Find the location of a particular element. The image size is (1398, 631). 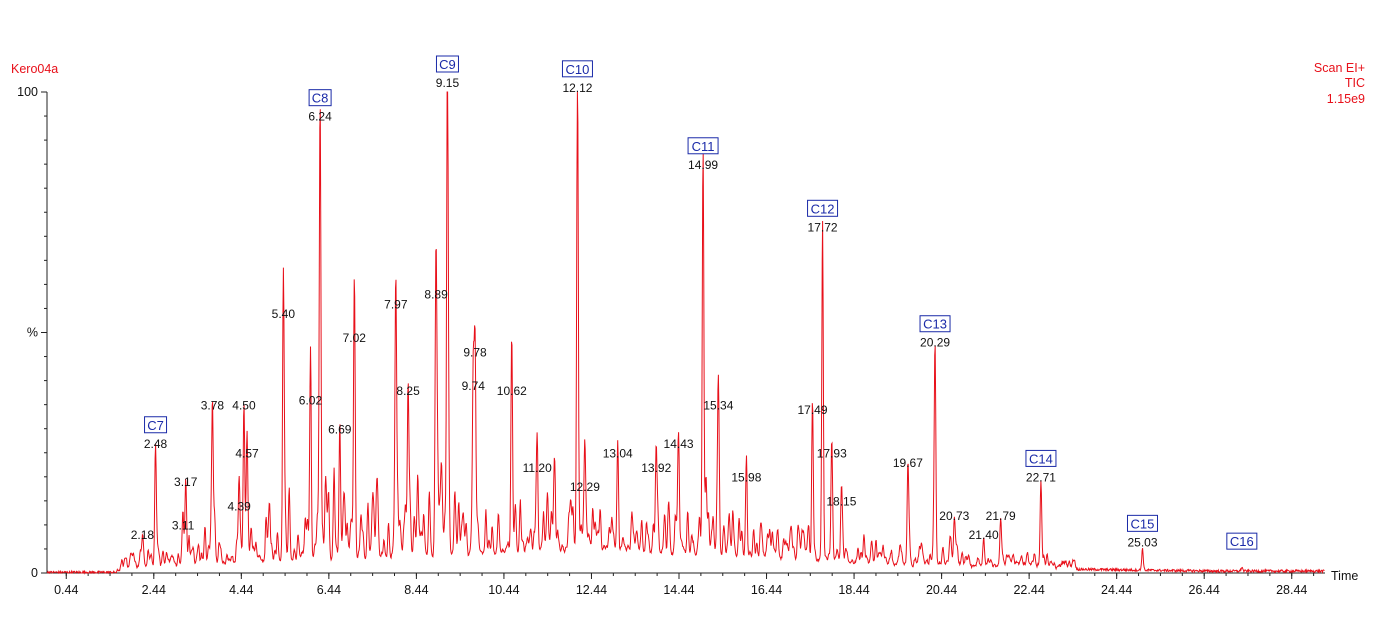

x-tick-label: 28.44 is located at coordinates (1291, 590).